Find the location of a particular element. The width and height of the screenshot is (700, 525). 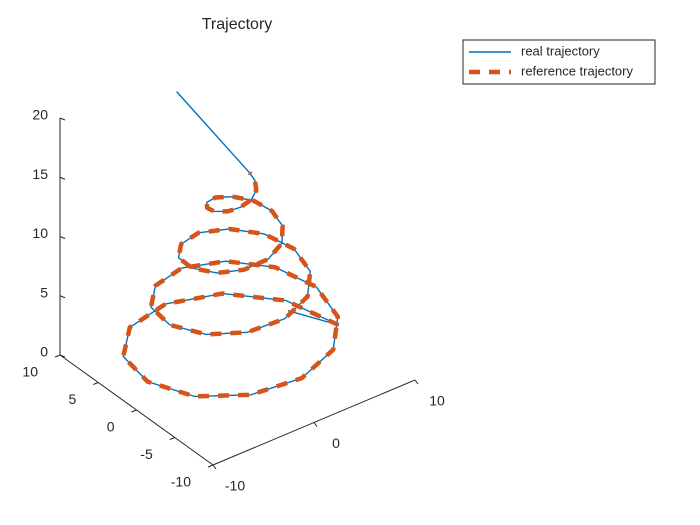

z-tick-label: 20 is located at coordinates (40, 115).